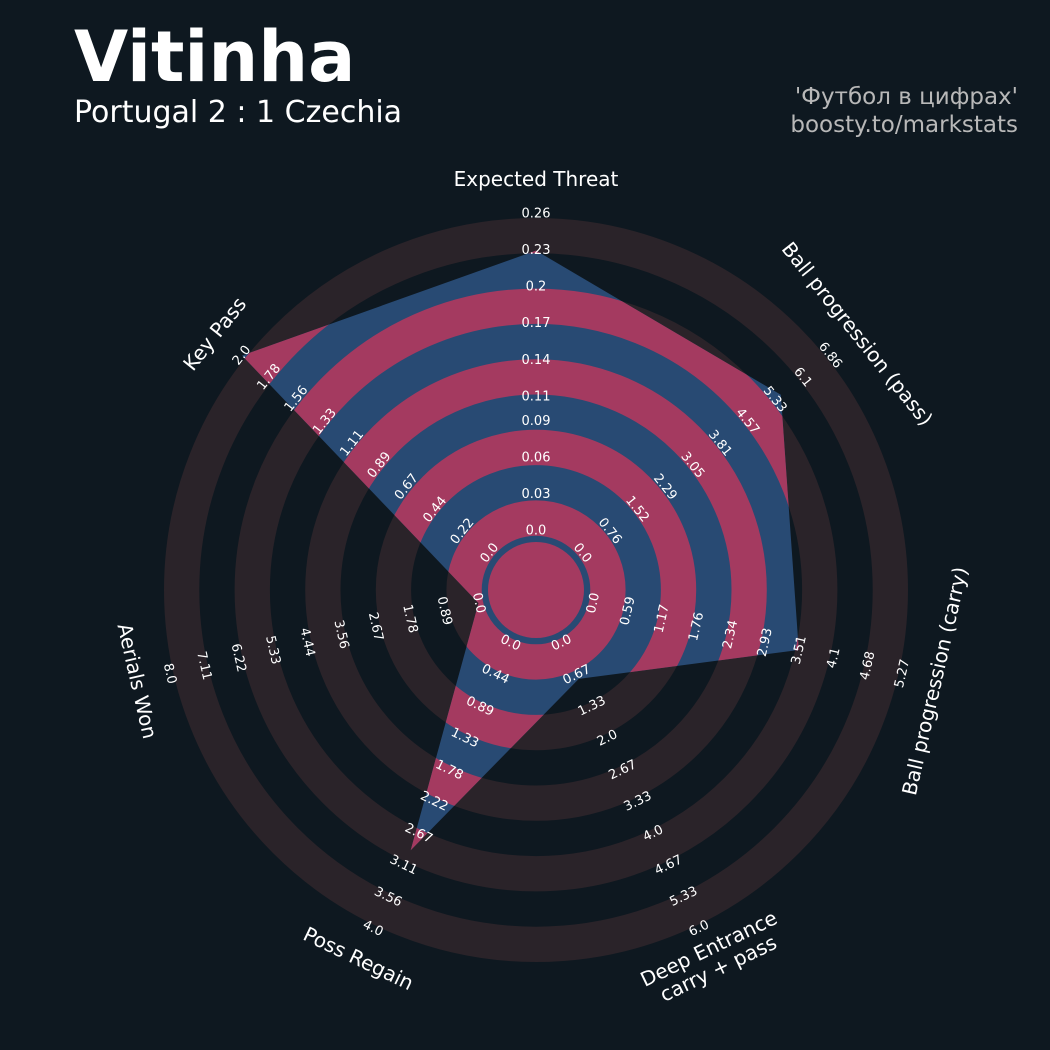 Image resolution: width=1050 pixels, height=1050 pixels. I want to click on tick-label: 5.33, so click(272, 650).